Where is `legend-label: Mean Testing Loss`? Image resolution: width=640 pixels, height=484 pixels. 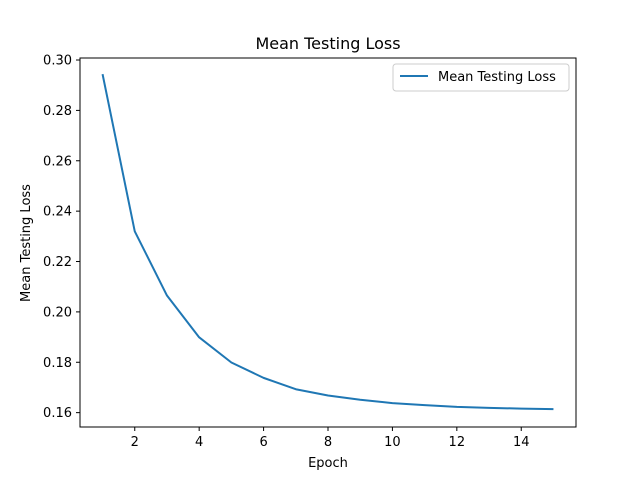 legend-label: Mean Testing Loss is located at coordinates (497, 77).